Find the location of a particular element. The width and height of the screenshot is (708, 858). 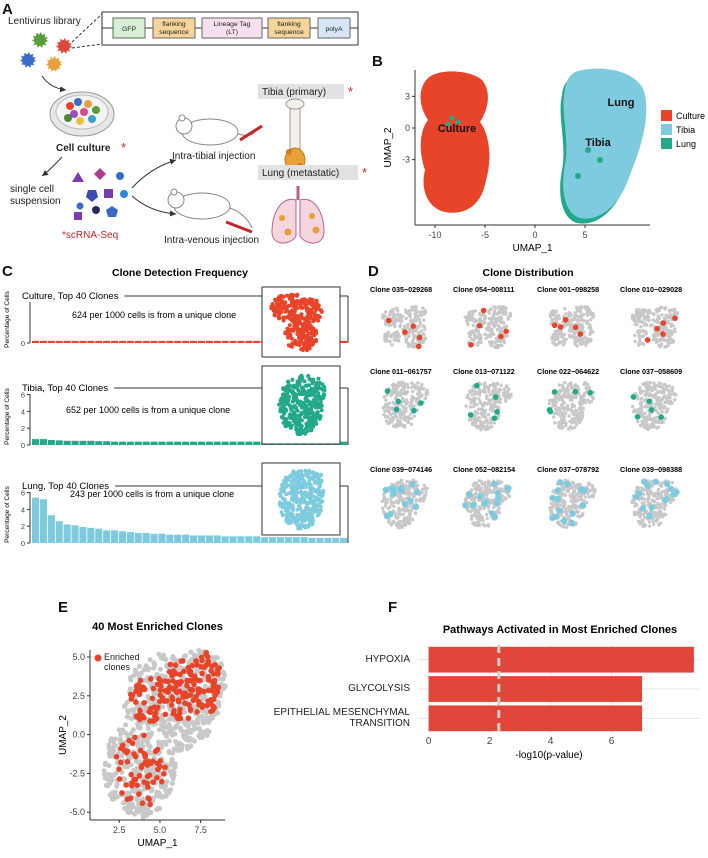

clone-label: Clone 013−071122 is located at coordinates (484, 371).